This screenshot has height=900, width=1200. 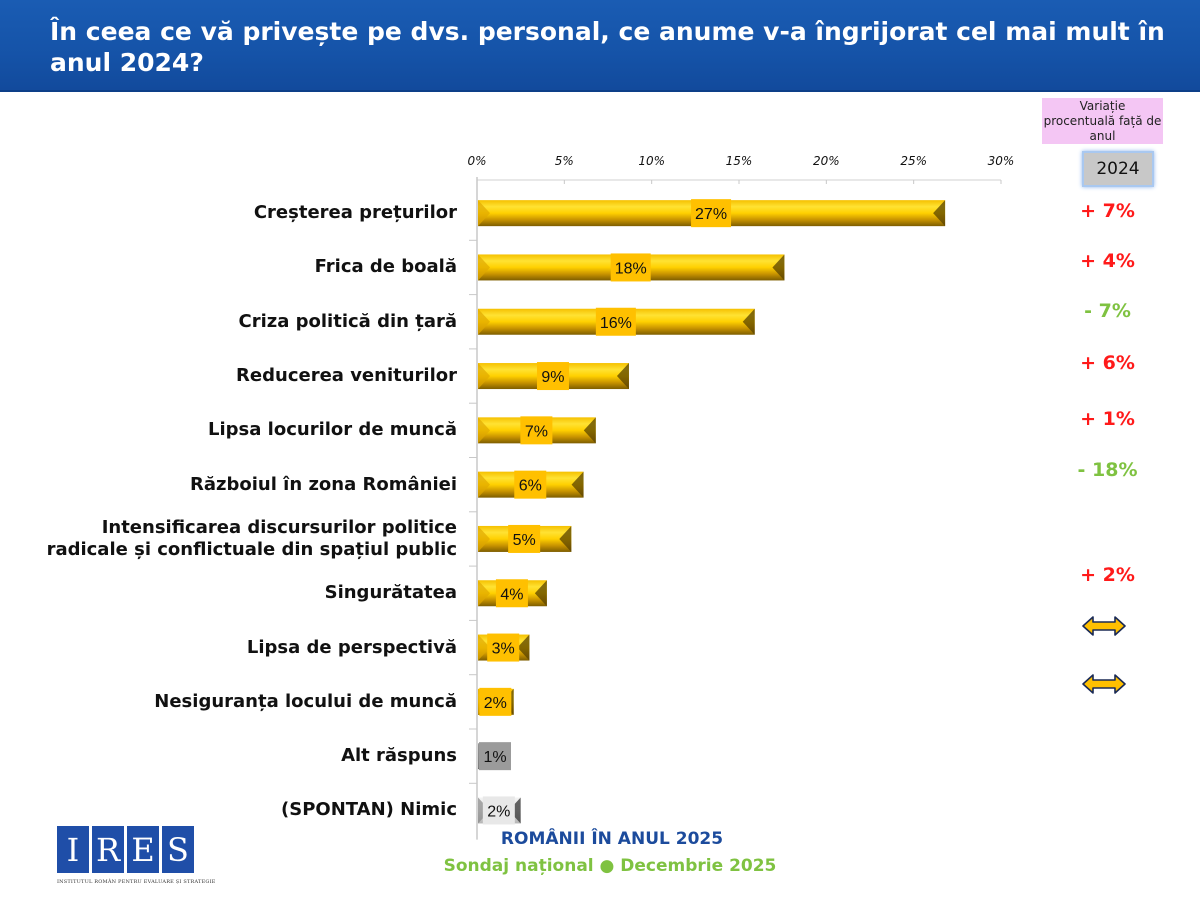 I want to click on category-label-line: Lipsa locurilor de muncă, so click(x=332, y=430).